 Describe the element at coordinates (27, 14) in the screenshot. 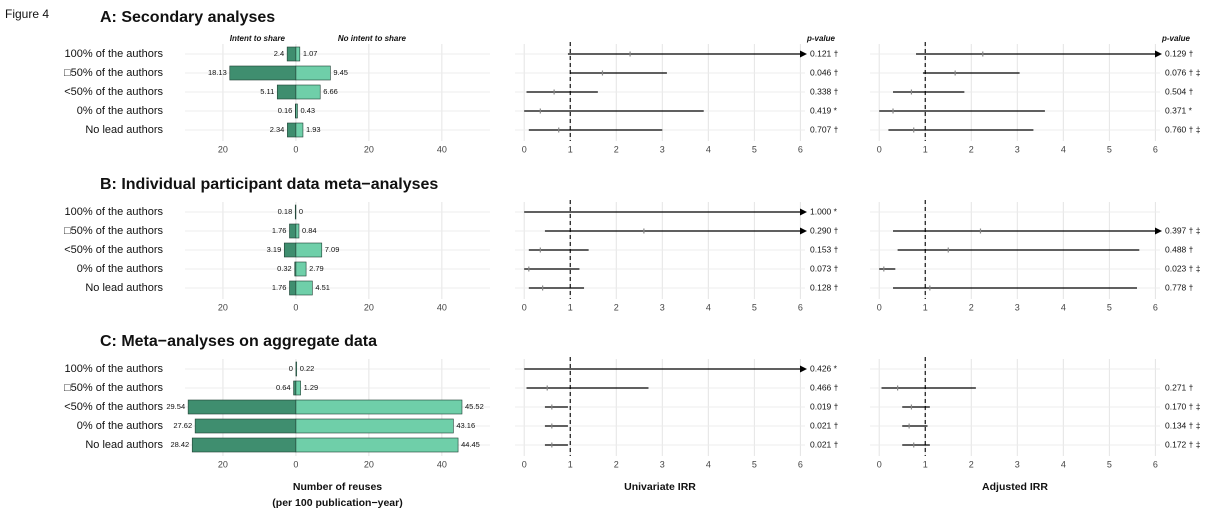

I see `figure-label: Figure 4` at that location.